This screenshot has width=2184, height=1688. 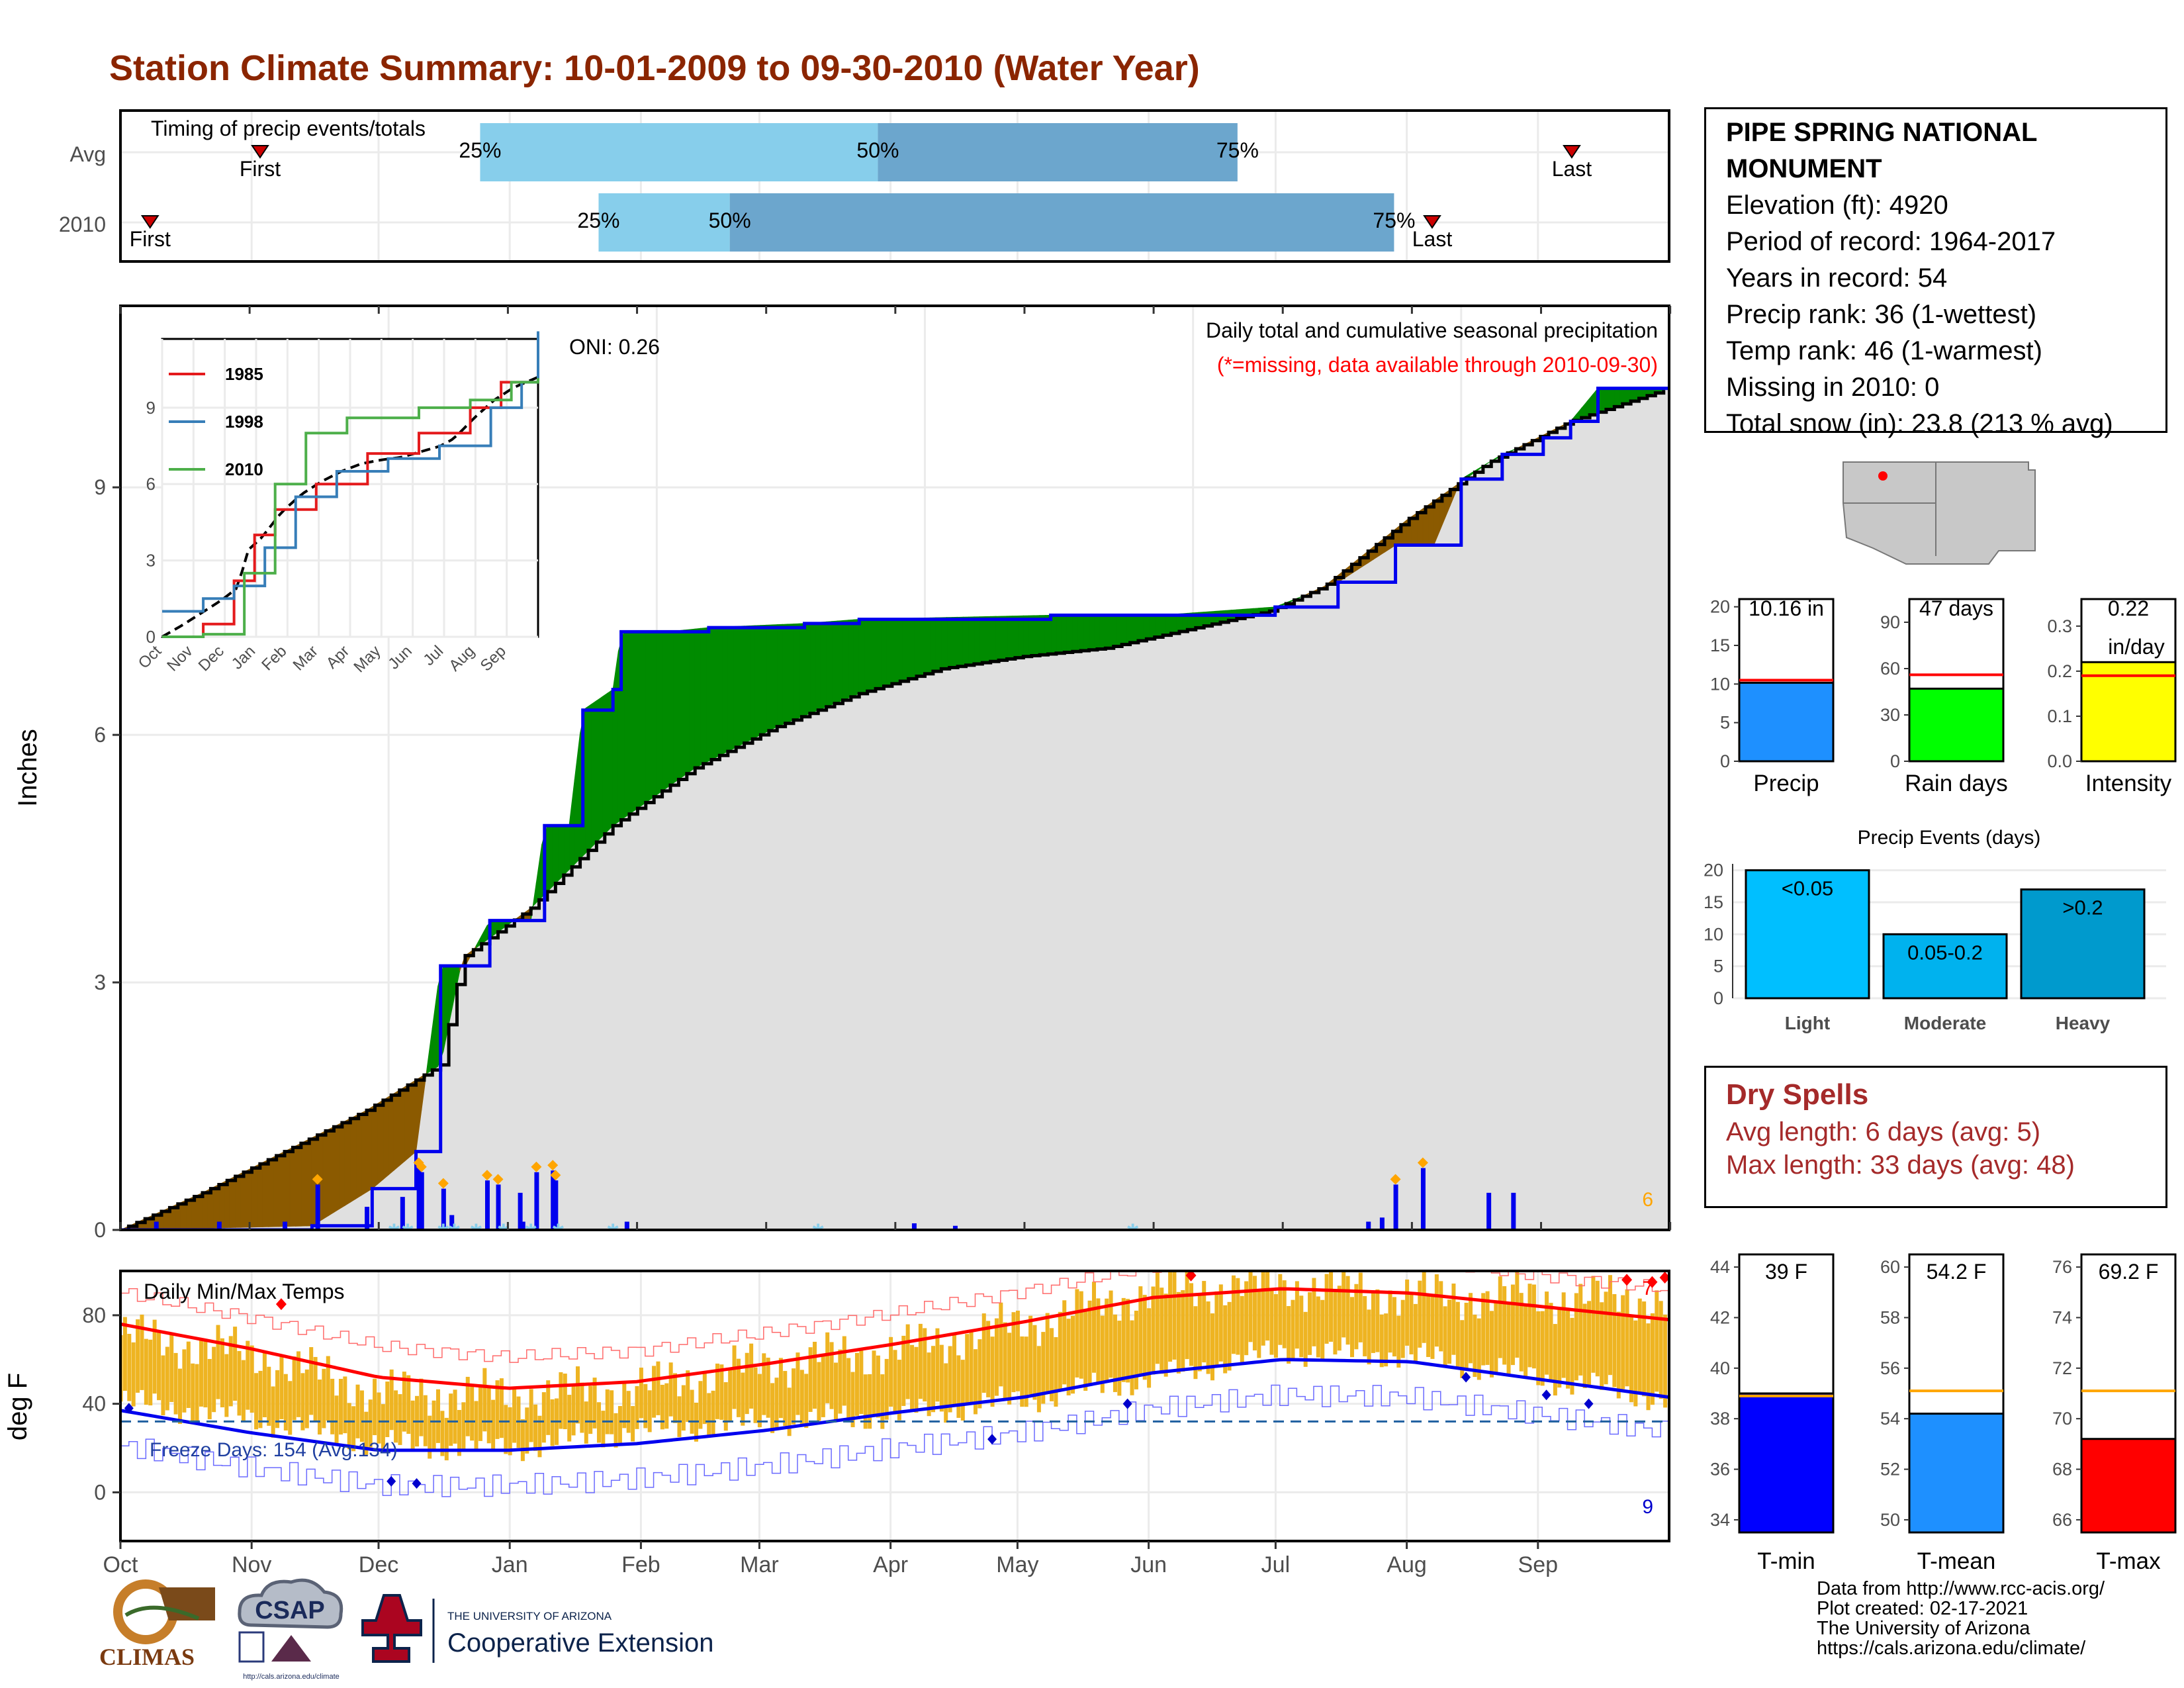 What do you see at coordinates (1718, 998) in the screenshot?
I see `events-tick-label: 0` at bounding box center [1718, 998].